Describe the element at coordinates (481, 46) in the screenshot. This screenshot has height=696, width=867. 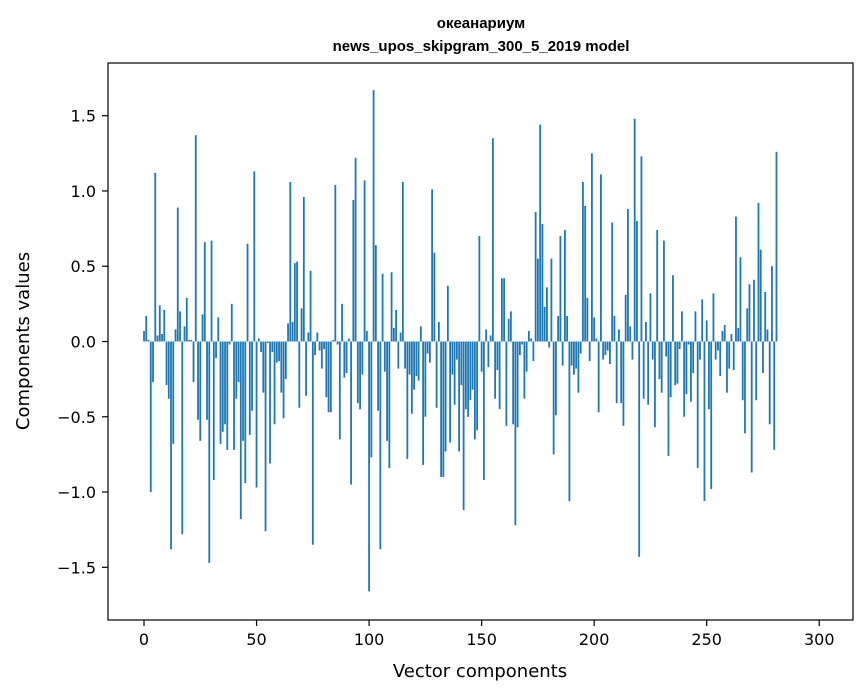
I see `chart-title-line-2: news_upos_skipgram_300_5_2019 model` at that location.